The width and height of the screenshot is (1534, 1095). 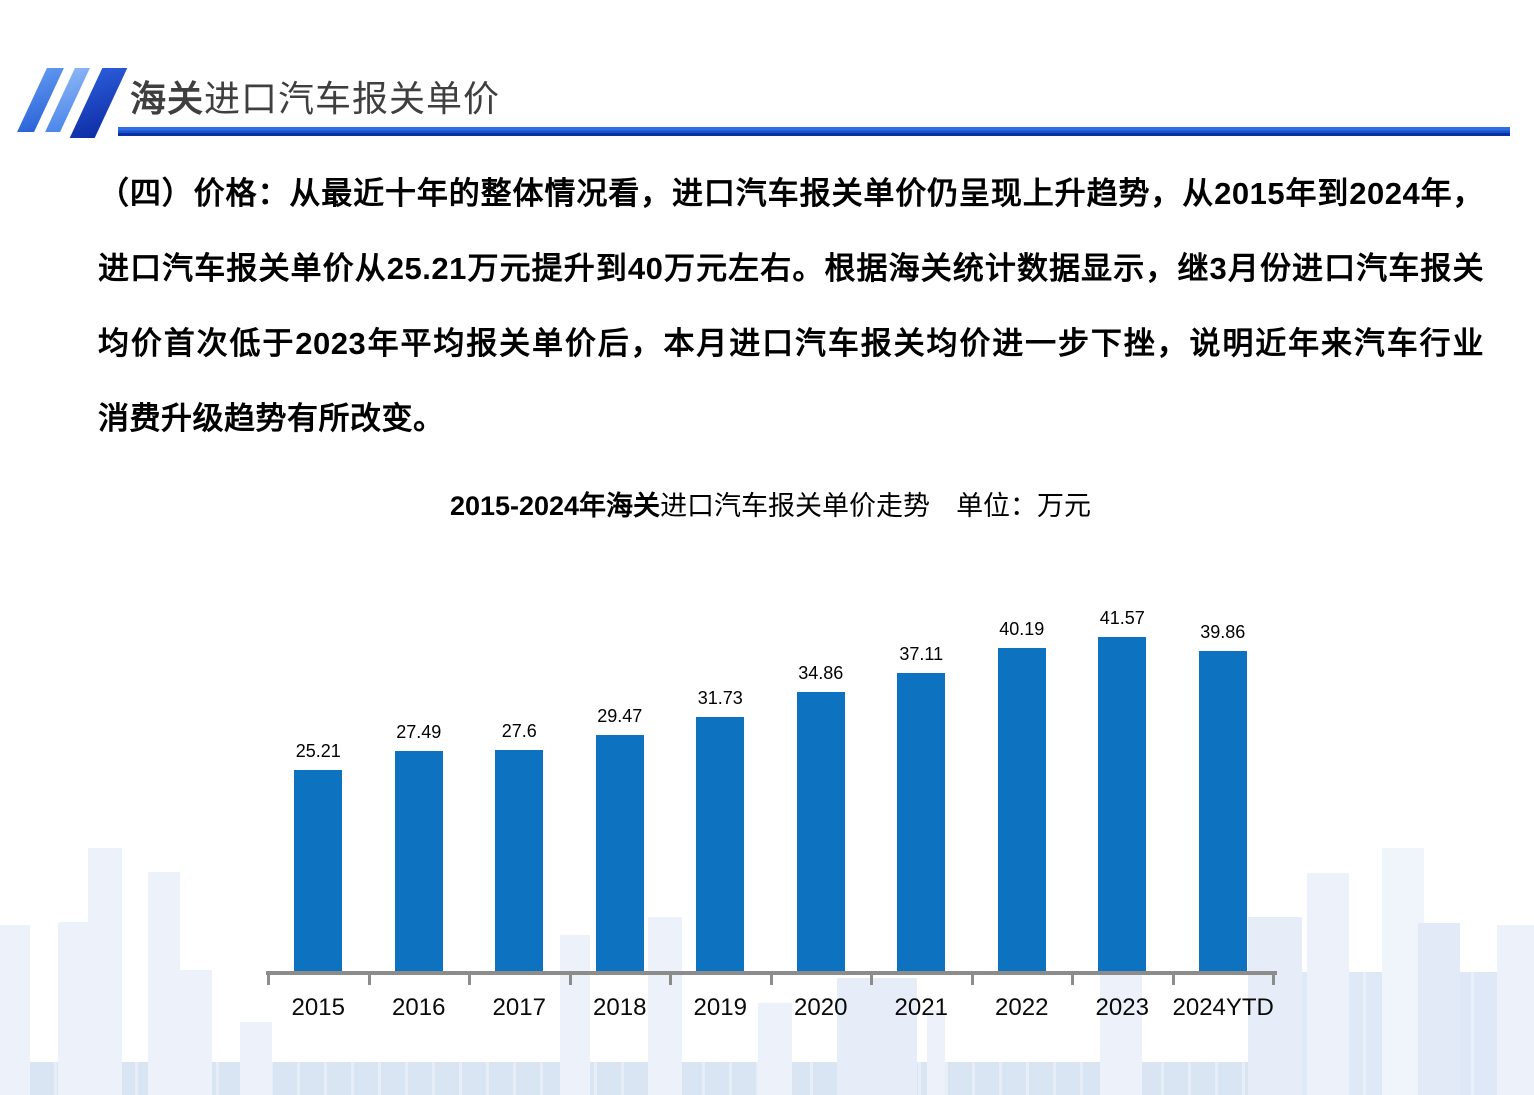 I want to click on bar-2022, so click(x=1021, y=811).